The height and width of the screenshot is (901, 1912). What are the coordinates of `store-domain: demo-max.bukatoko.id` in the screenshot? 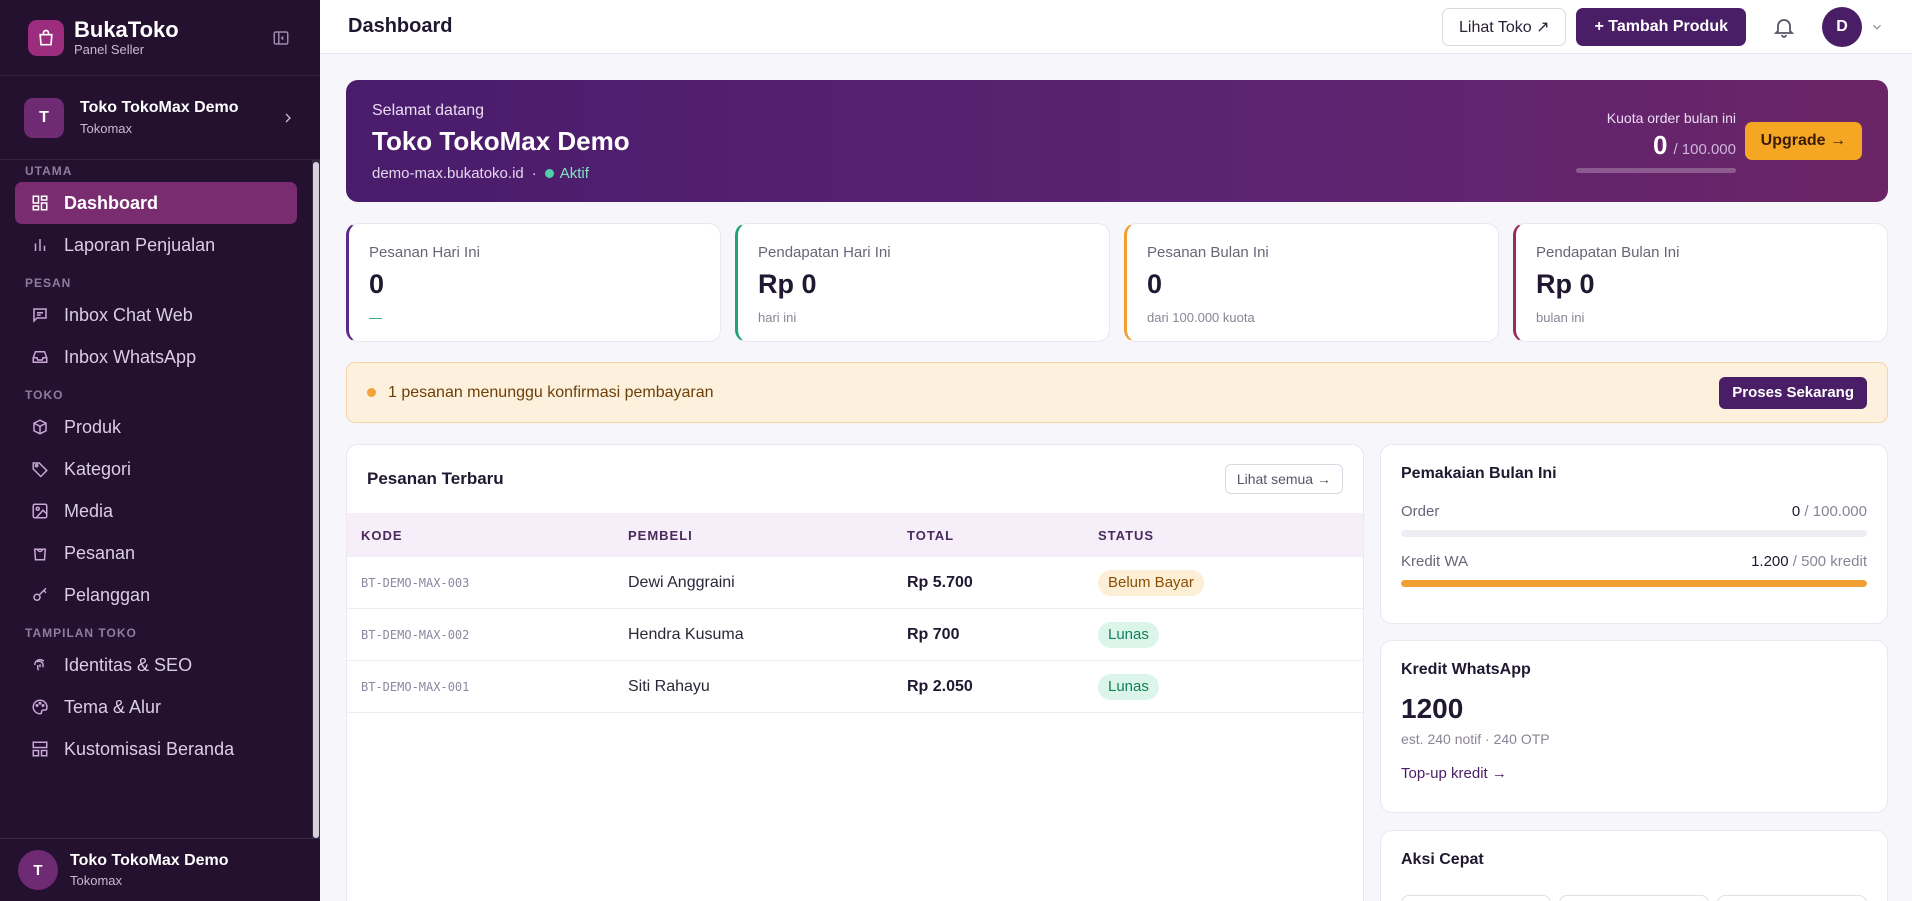 It's located at (448, 173).